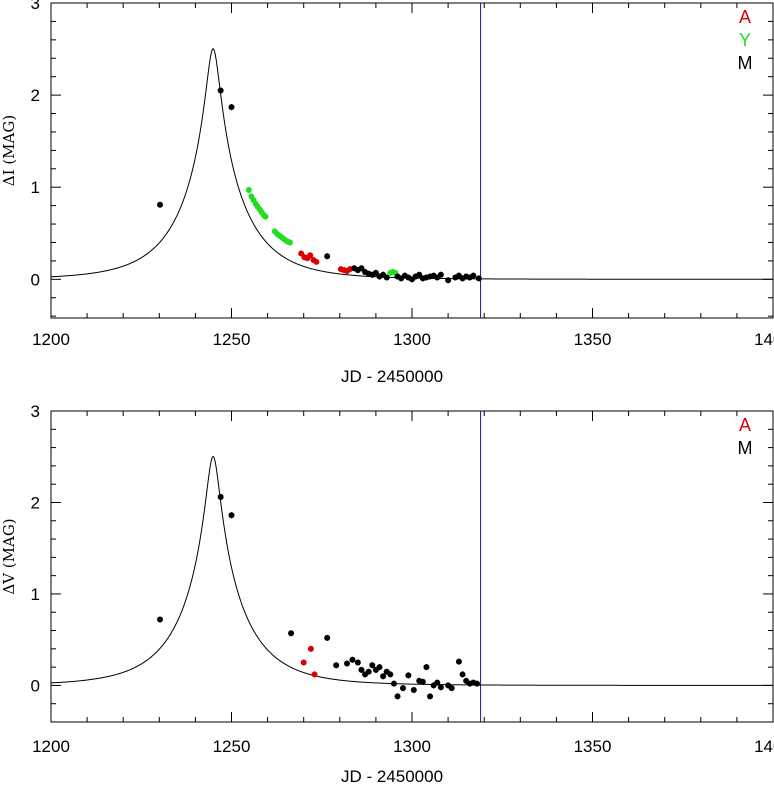  I want to click on i-band-x-axis-title: JD - 2450000, so click(392, 376).